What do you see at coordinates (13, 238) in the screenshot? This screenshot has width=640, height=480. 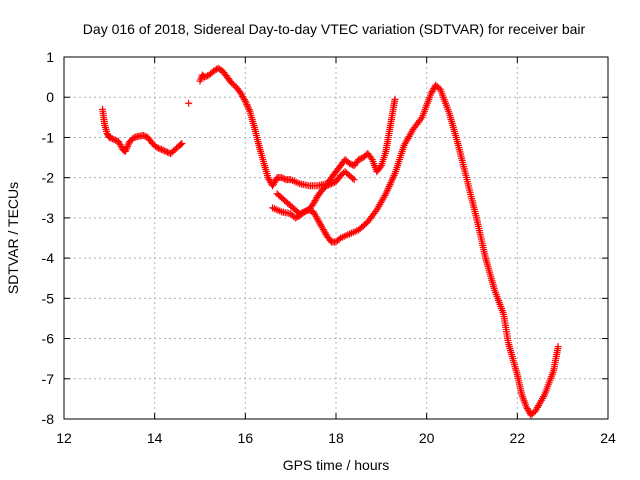 I see `y-axis-label: SDTVAR / TECUs` at bounding box center [13, 238].